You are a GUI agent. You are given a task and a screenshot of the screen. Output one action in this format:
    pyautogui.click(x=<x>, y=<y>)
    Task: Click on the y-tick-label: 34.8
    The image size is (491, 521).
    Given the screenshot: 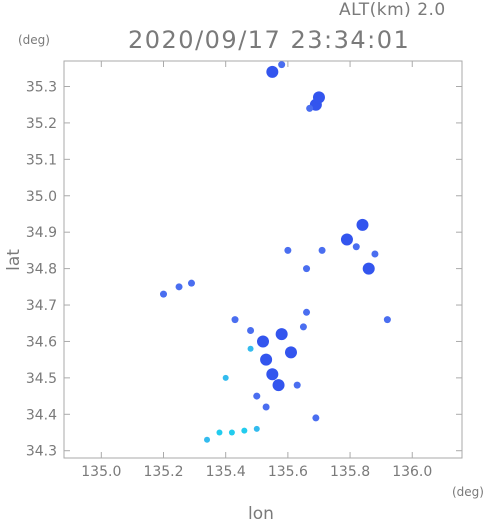 What is the action you would take?
    pyautogui.click(x=41, y=270)
    